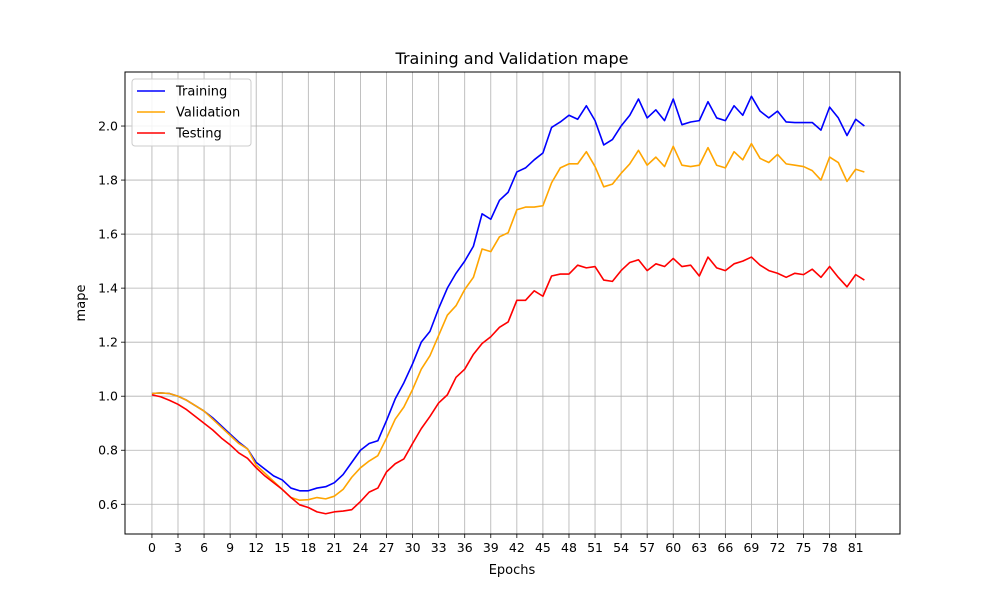 This screenshot has height=600, width=1000. I want to click on legend: Training Validation Testing, so click(191, 112).